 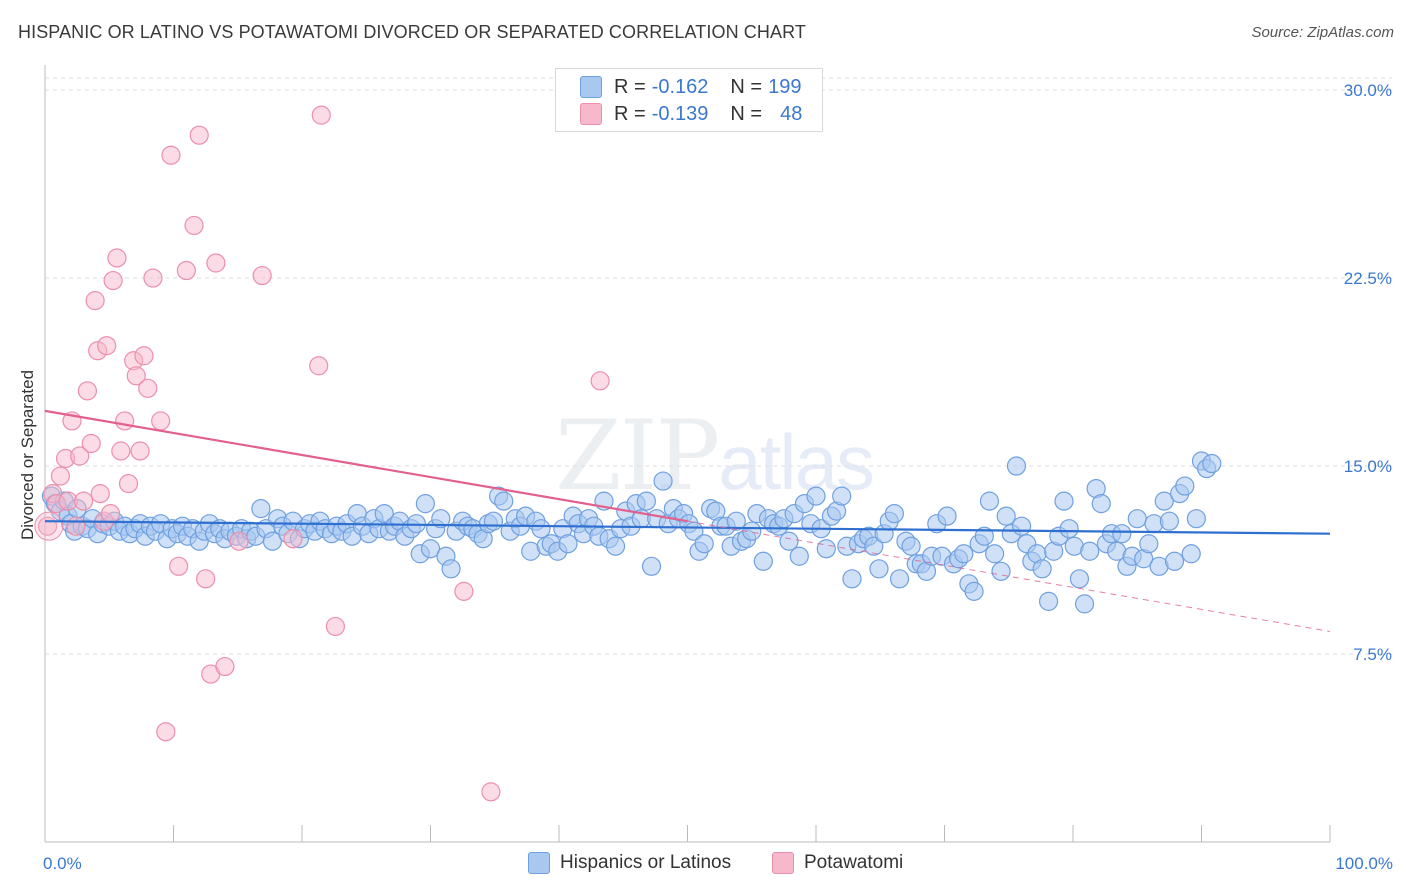 What do you see at coordinates (629, 863) in the screenshot?
I see `bottom-legend-hispanic: Hispanics or Latinos` at bounding box center [629, 863].